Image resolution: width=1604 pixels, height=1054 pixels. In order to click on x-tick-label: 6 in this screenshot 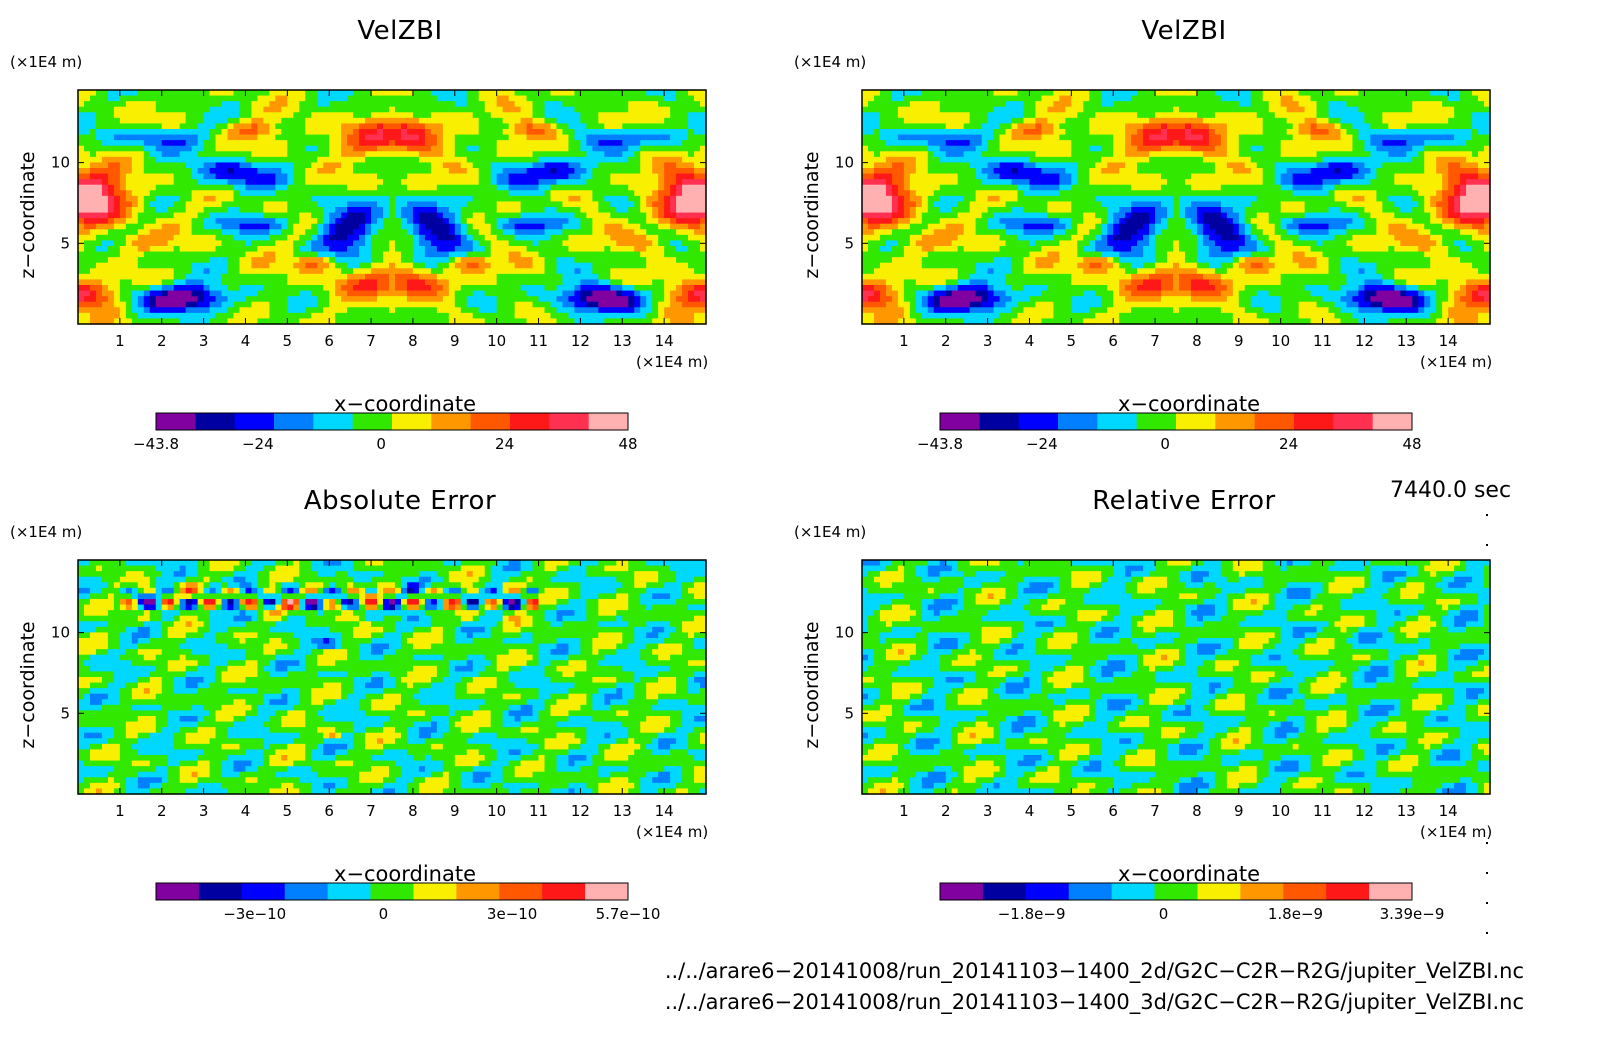, I will do `click(329, 341)`.